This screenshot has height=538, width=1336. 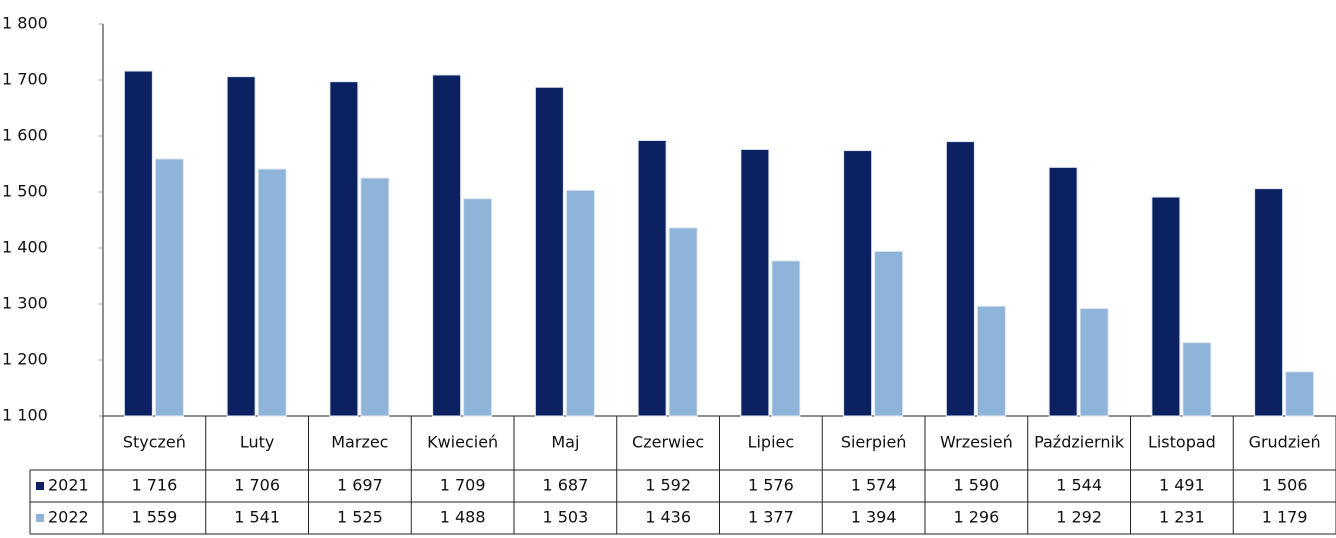 I want to click on value-label: 1 179, so click(x=1285, y=517).